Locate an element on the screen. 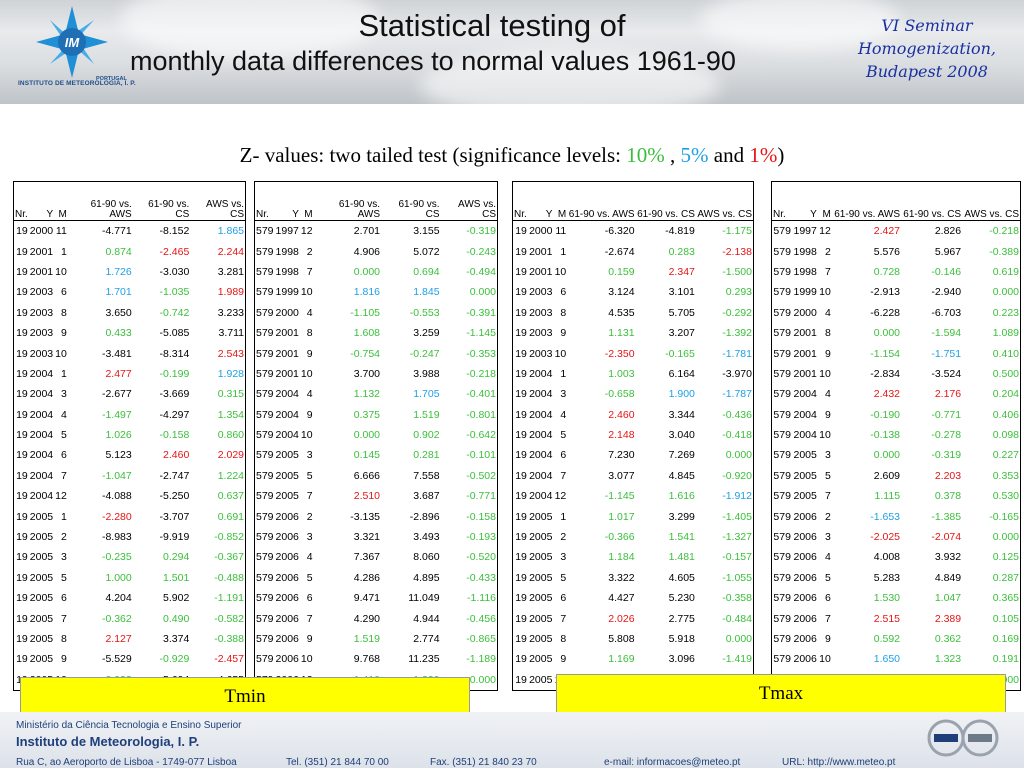 The height and width of the screenshot is (768, 1024). z-value-aws: -8.983 is located at coordinates (116, 537).